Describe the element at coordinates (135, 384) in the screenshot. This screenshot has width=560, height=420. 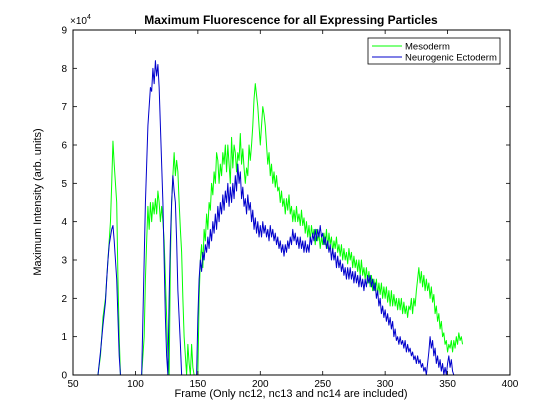
I see `x-tick-label: 100` at that location.